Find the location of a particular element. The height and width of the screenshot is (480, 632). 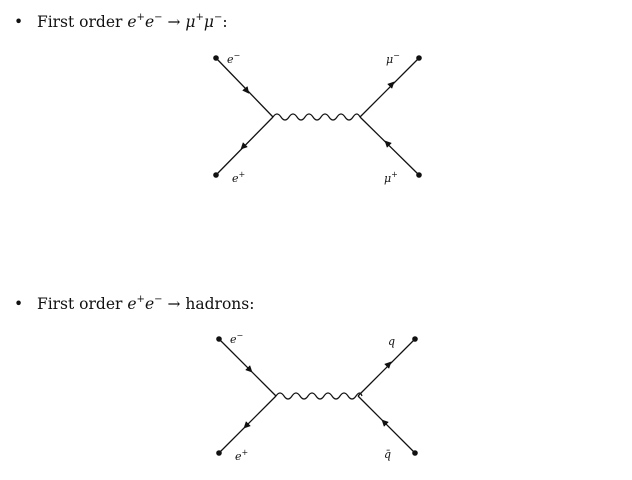

bullet-line-1: • First order e+e− → μ+μ−: is located at coordinates (121, 20).